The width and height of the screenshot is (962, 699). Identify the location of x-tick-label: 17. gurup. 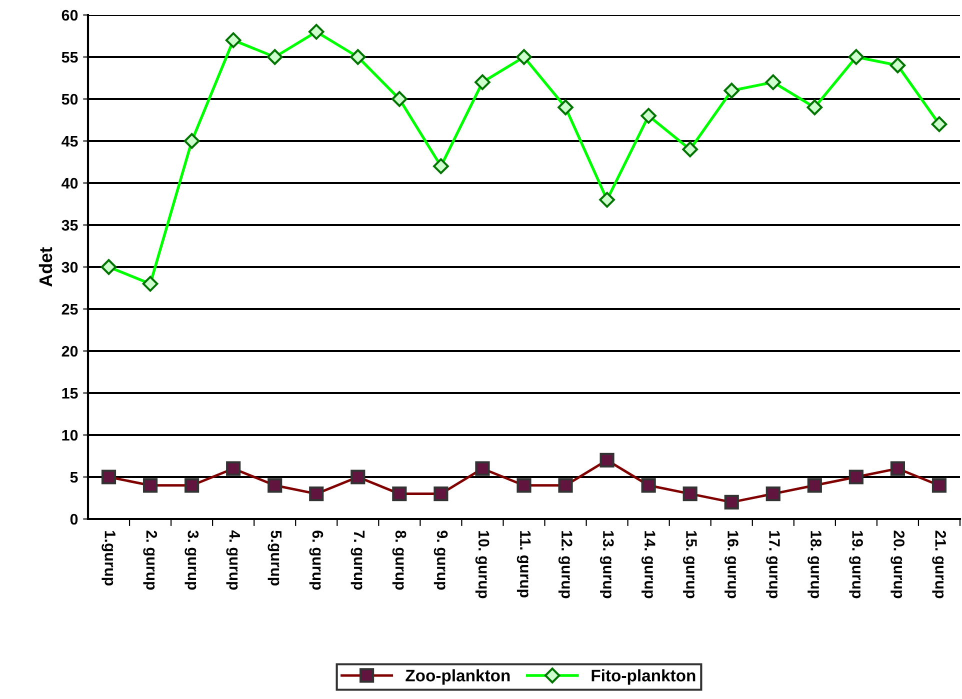
(773, 564).